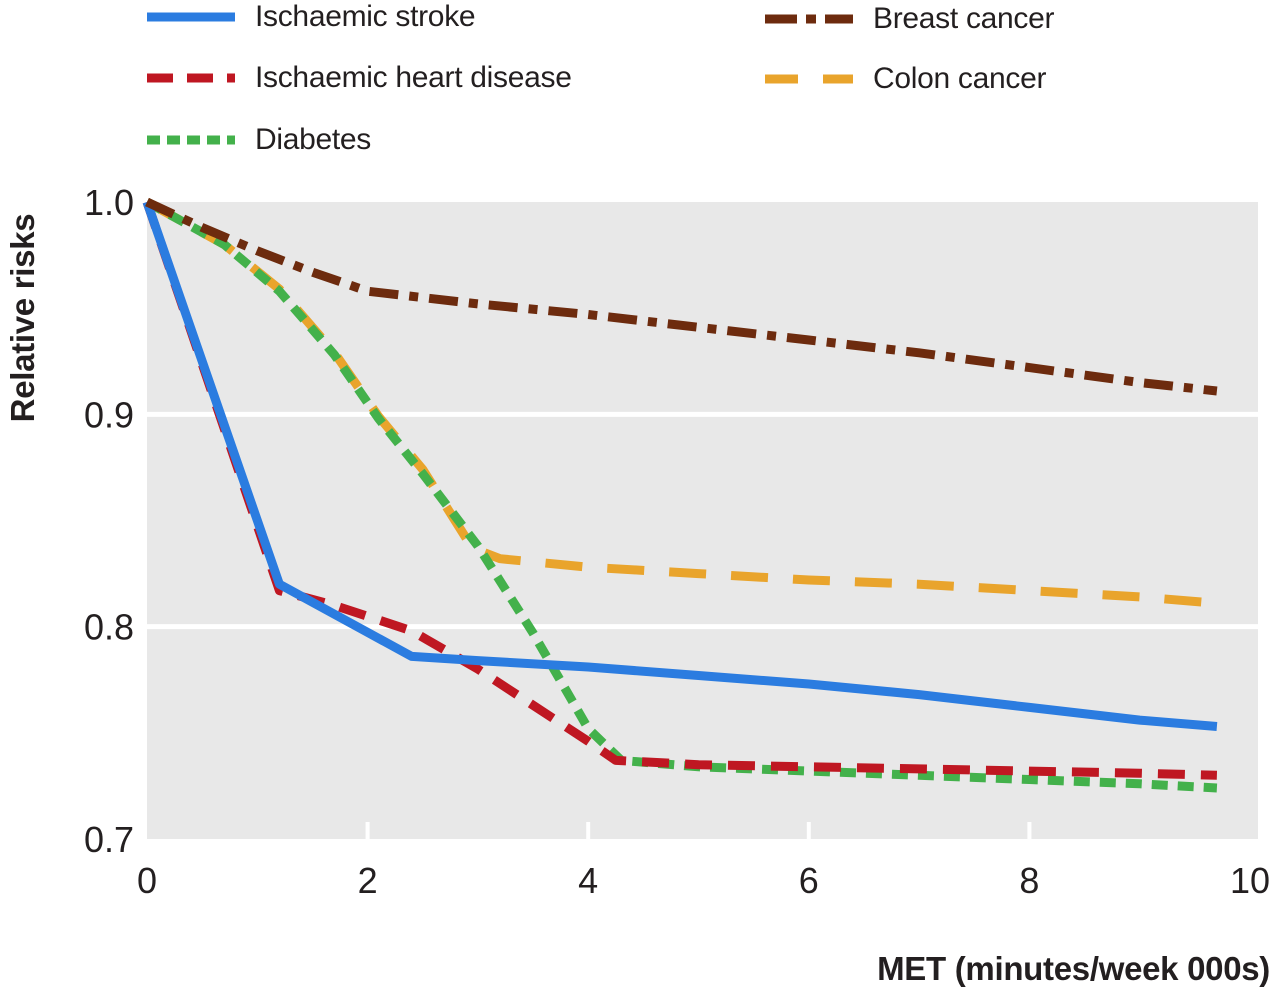  I want to click on x-tick-label-10: 10, so click(1250, 880).